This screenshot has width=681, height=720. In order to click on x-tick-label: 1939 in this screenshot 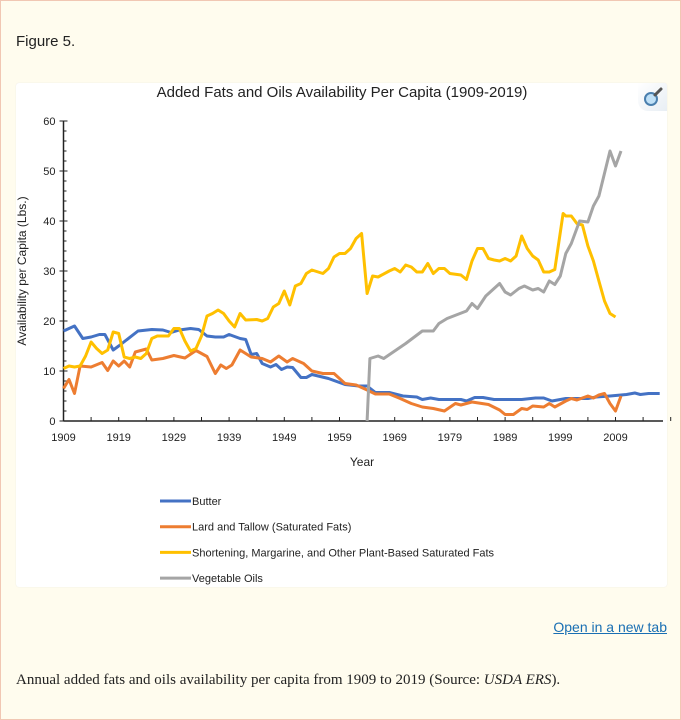, I will do `click(229, 438)`.